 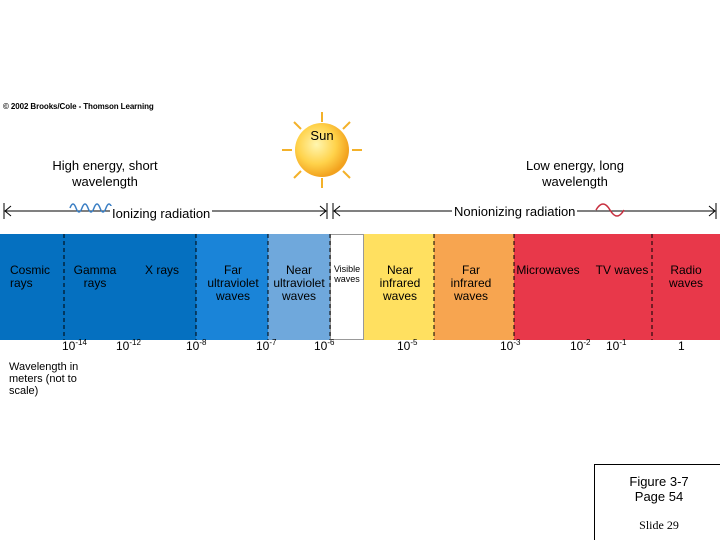 I want to click on band-label-far-uv: Far ultraviolet waves, so click(x=233, y=283).